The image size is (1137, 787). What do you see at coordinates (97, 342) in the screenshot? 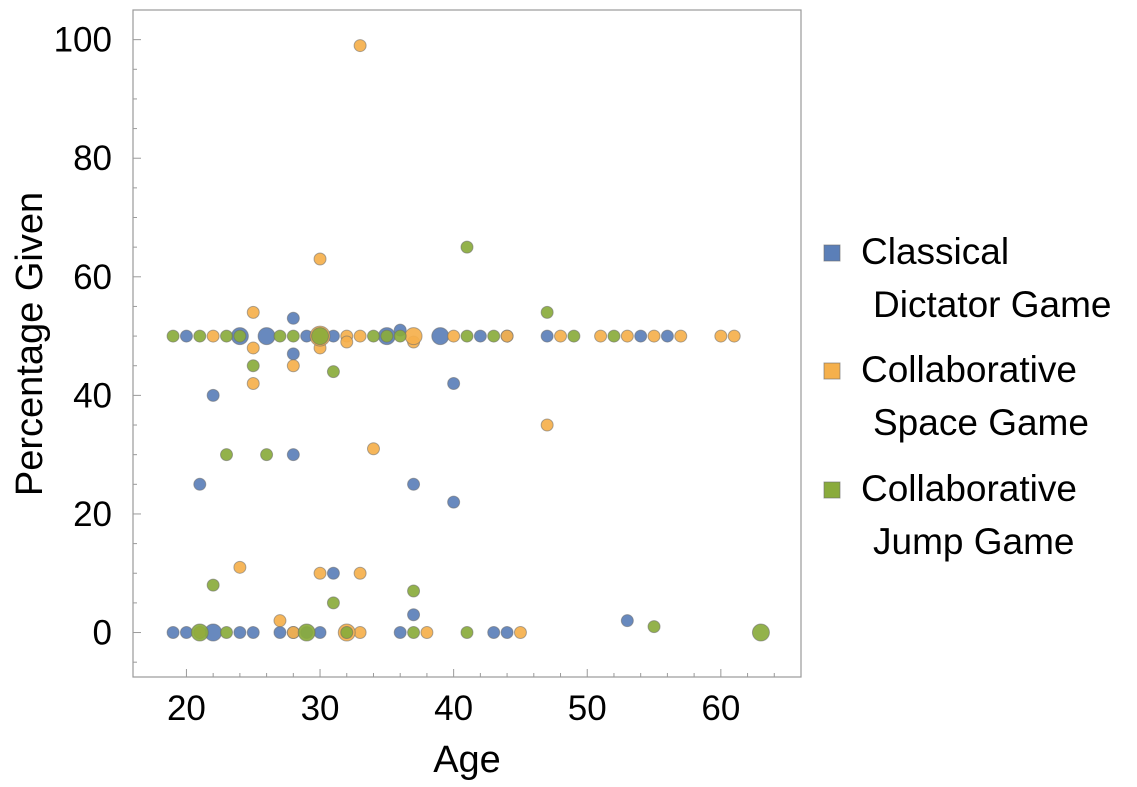
I see `y-axis: 0 20 40 60 80 100` at bounding box center [97, 342].